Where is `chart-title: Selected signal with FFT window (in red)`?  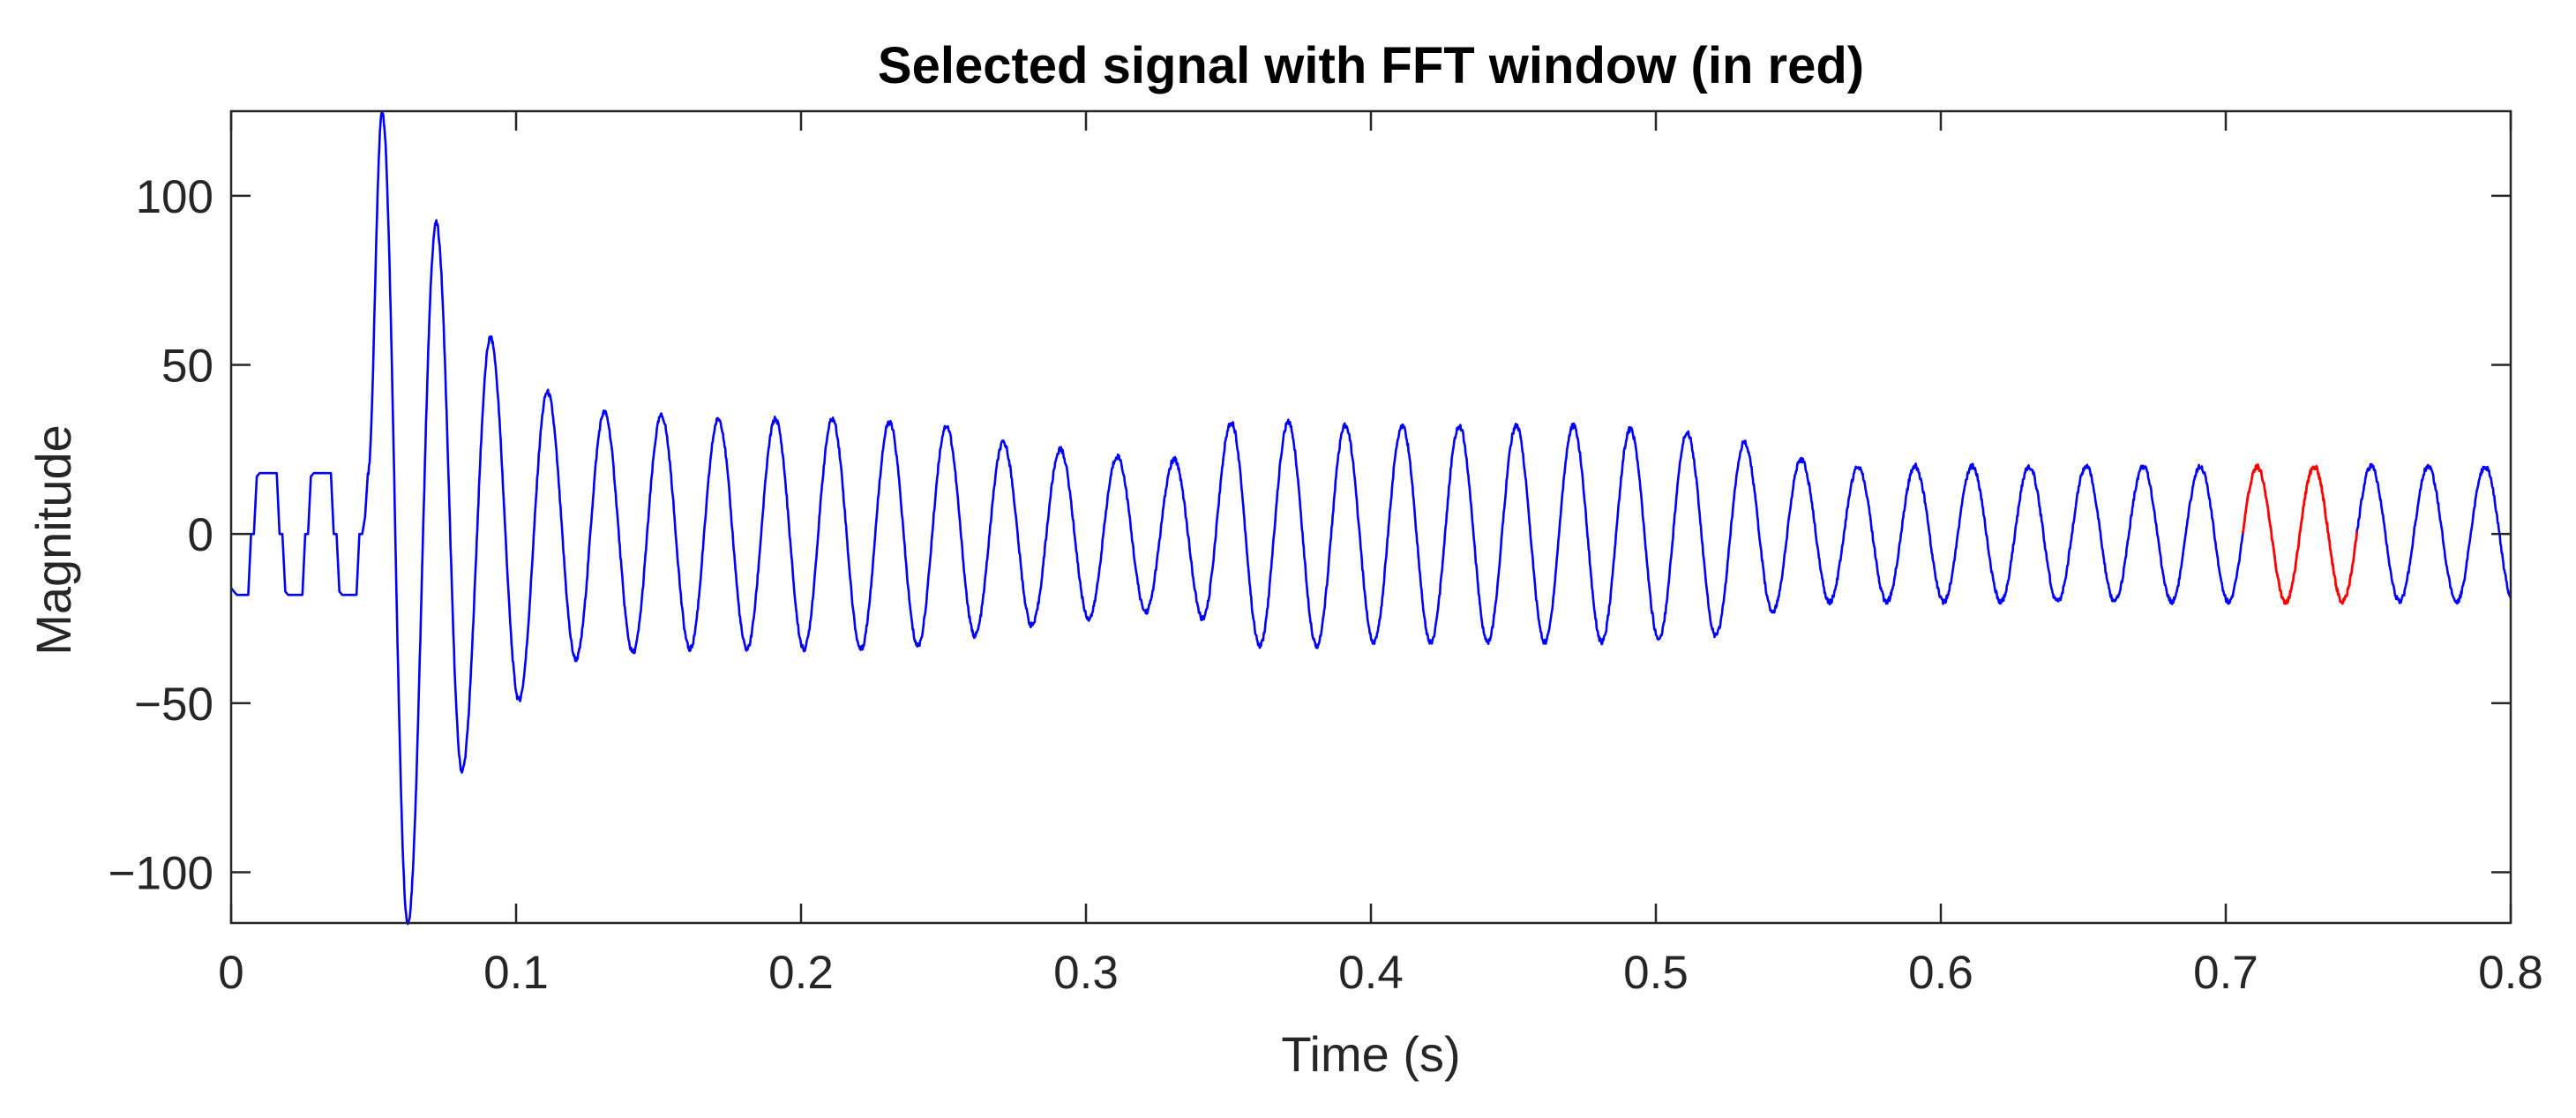 chart-title: Selected signal with FFT window (in red) is located at coordinates (1371, 65).